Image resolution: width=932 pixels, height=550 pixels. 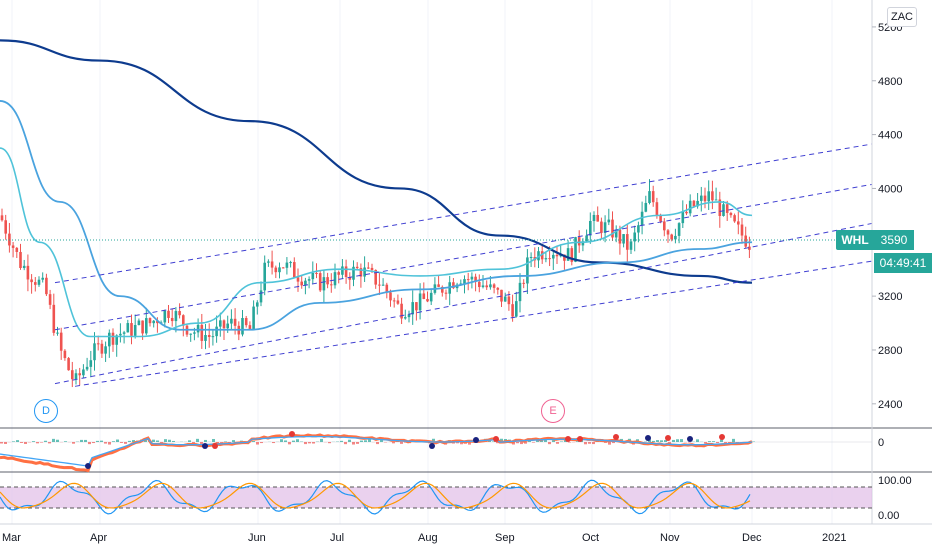 What do you see at coordinates (376, 453) in the screenshot?
I see `macd-line` at bounding box center [376, 453].